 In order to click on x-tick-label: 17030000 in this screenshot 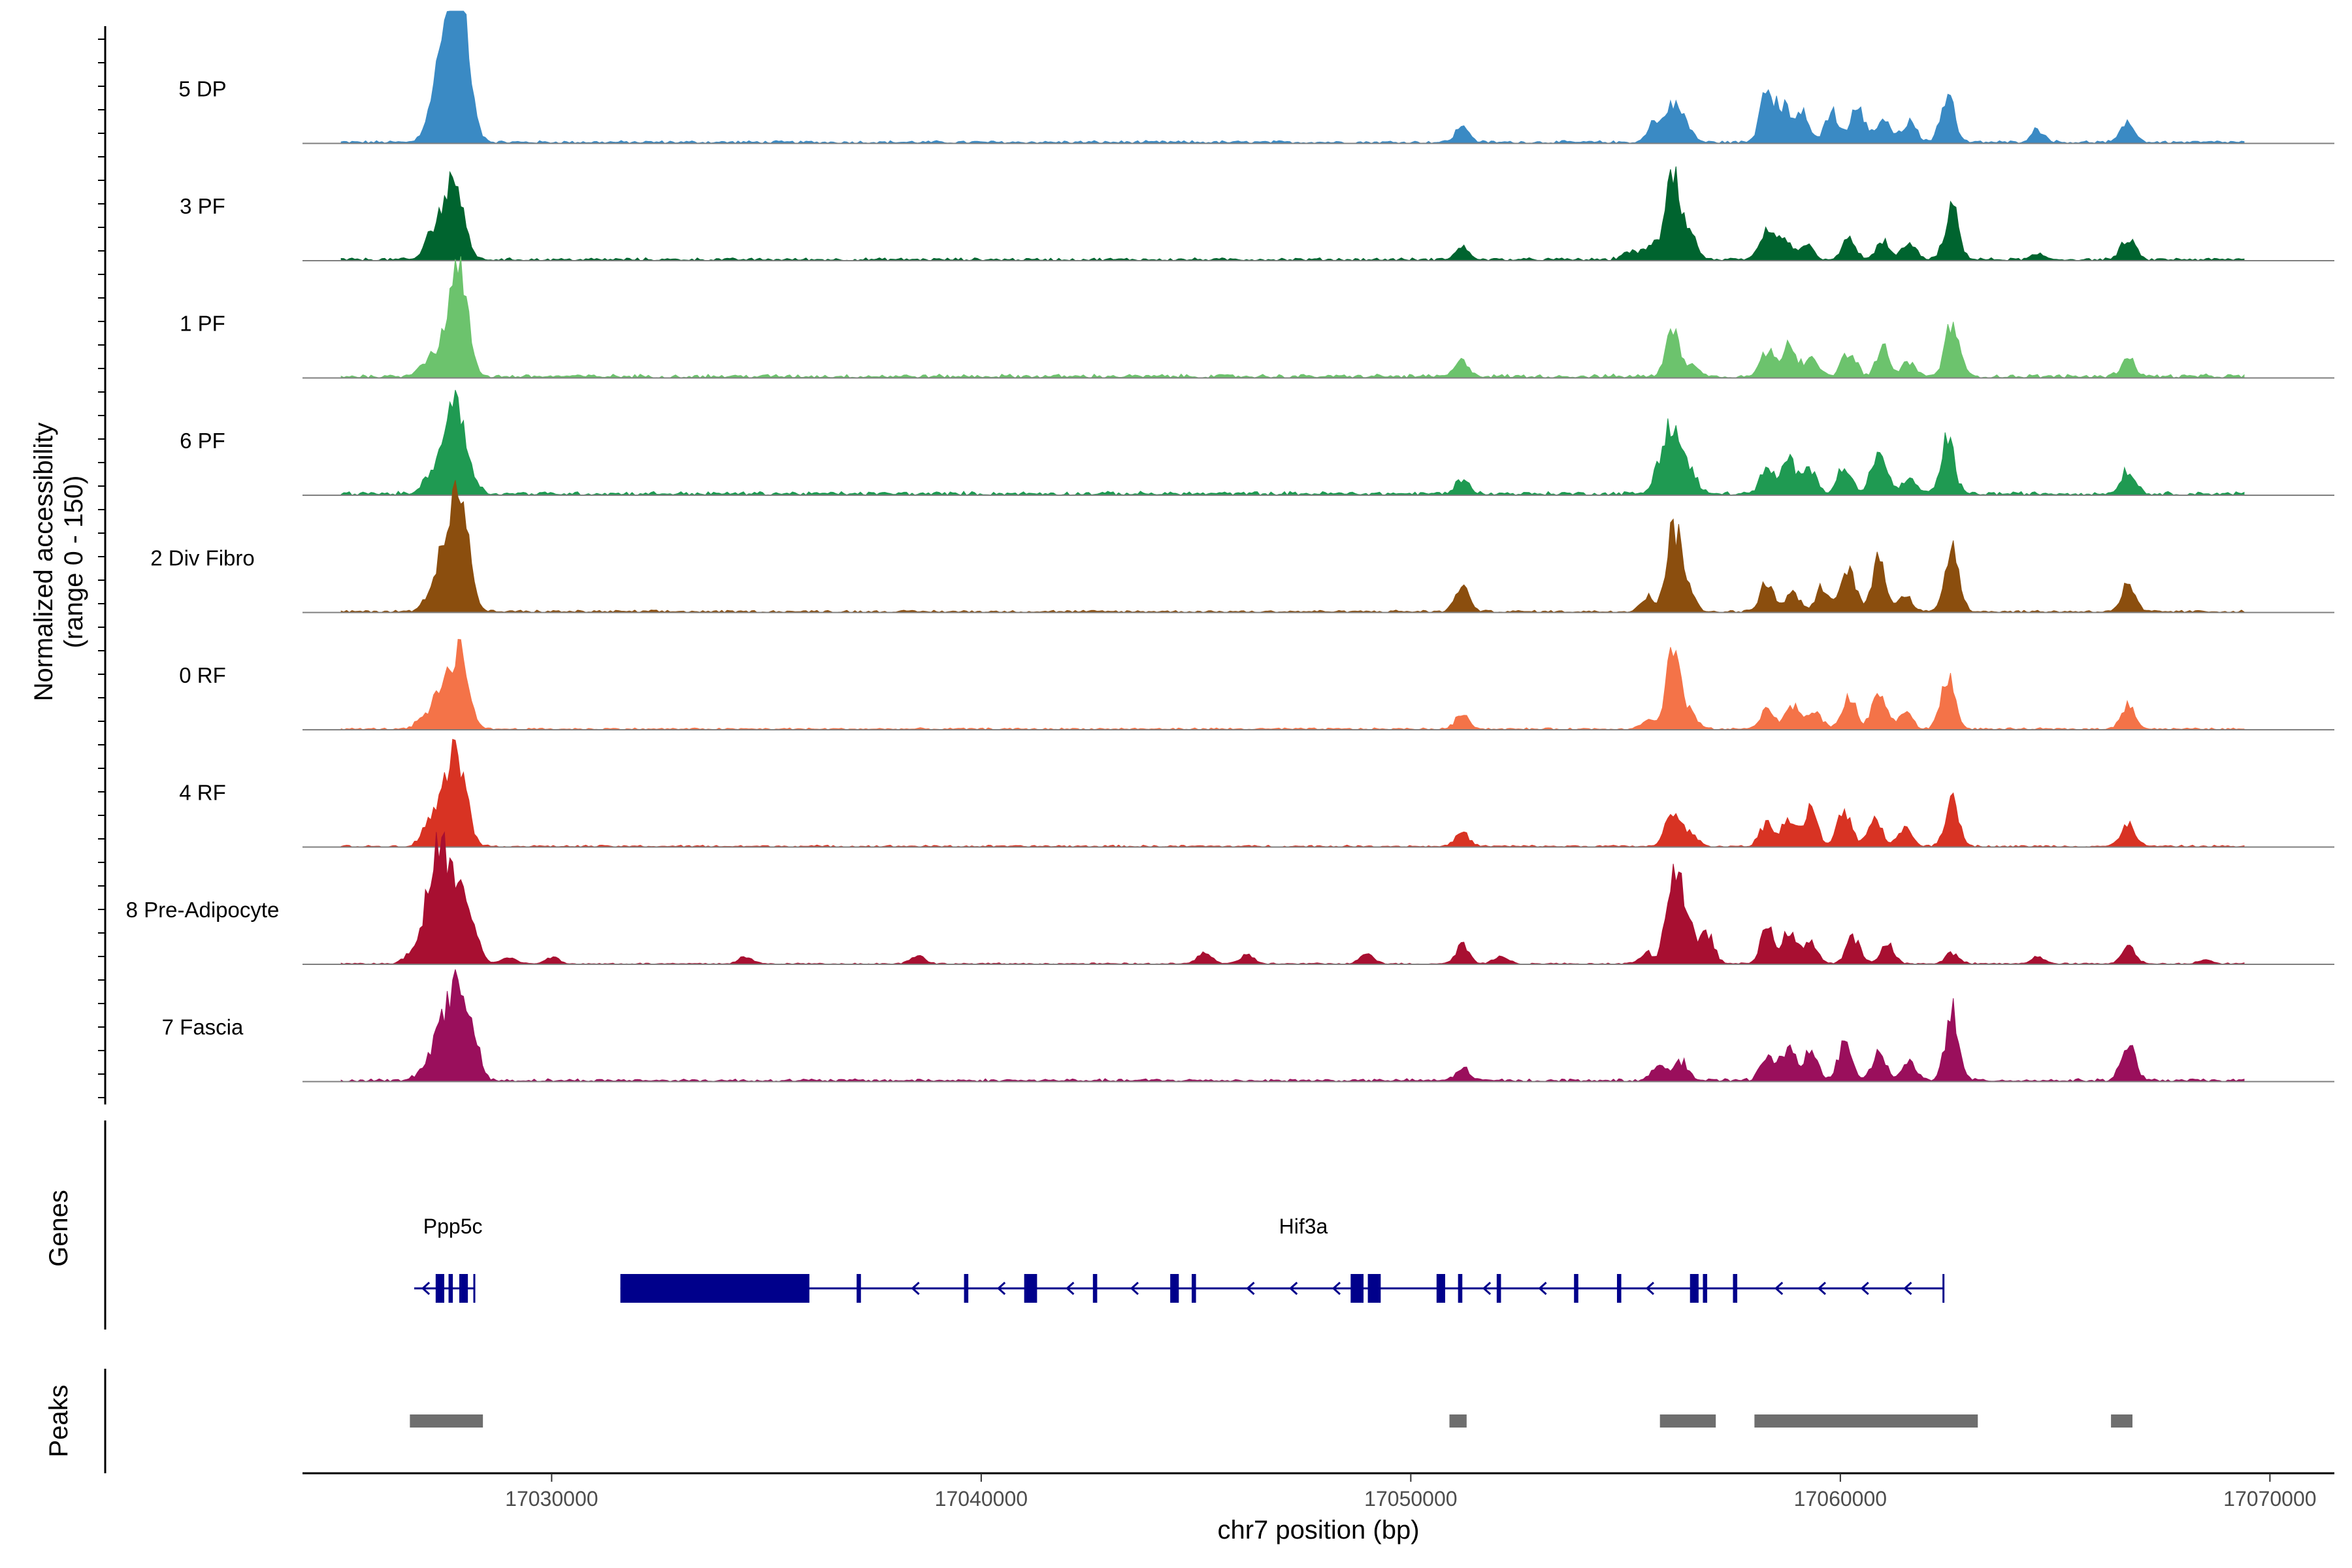, I will do `click(551, 1499)`.